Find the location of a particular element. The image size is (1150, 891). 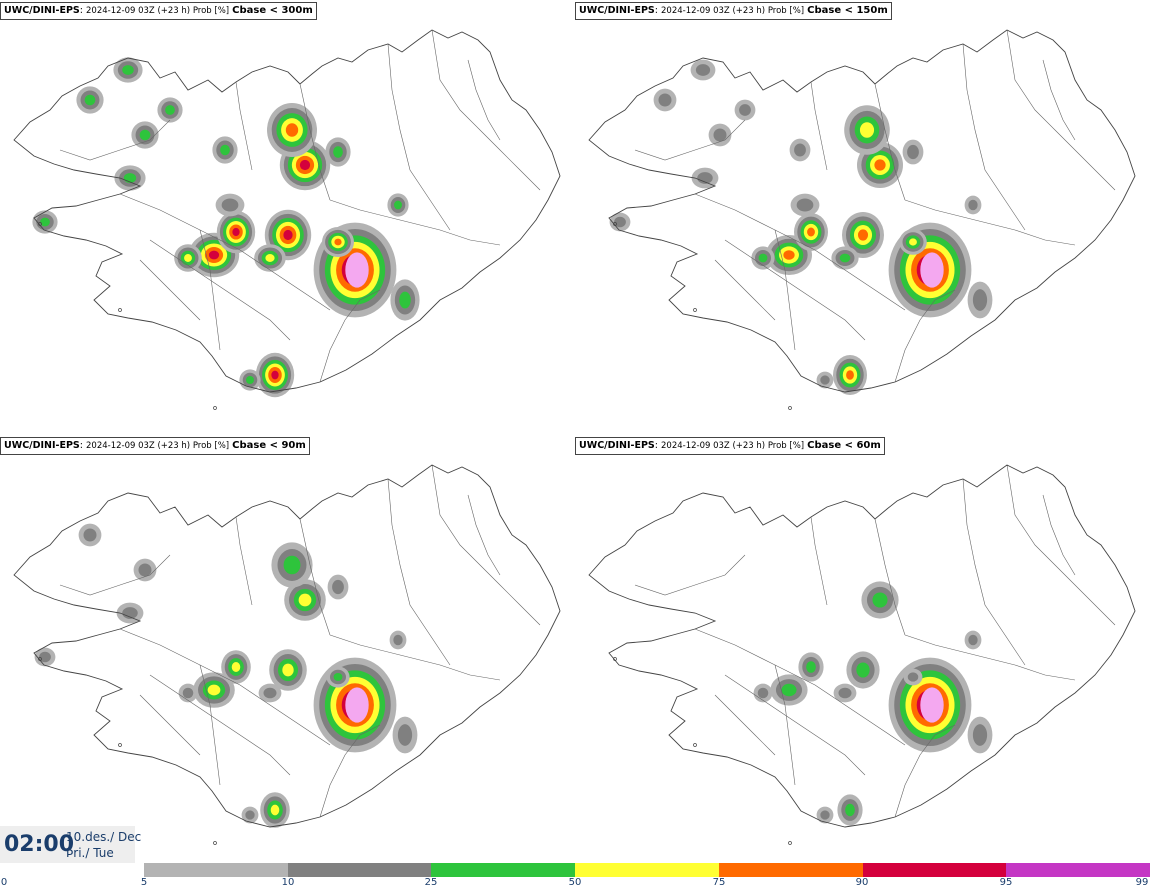

threshold-label: Cbase < 60m is located at coordinates (844, 445).